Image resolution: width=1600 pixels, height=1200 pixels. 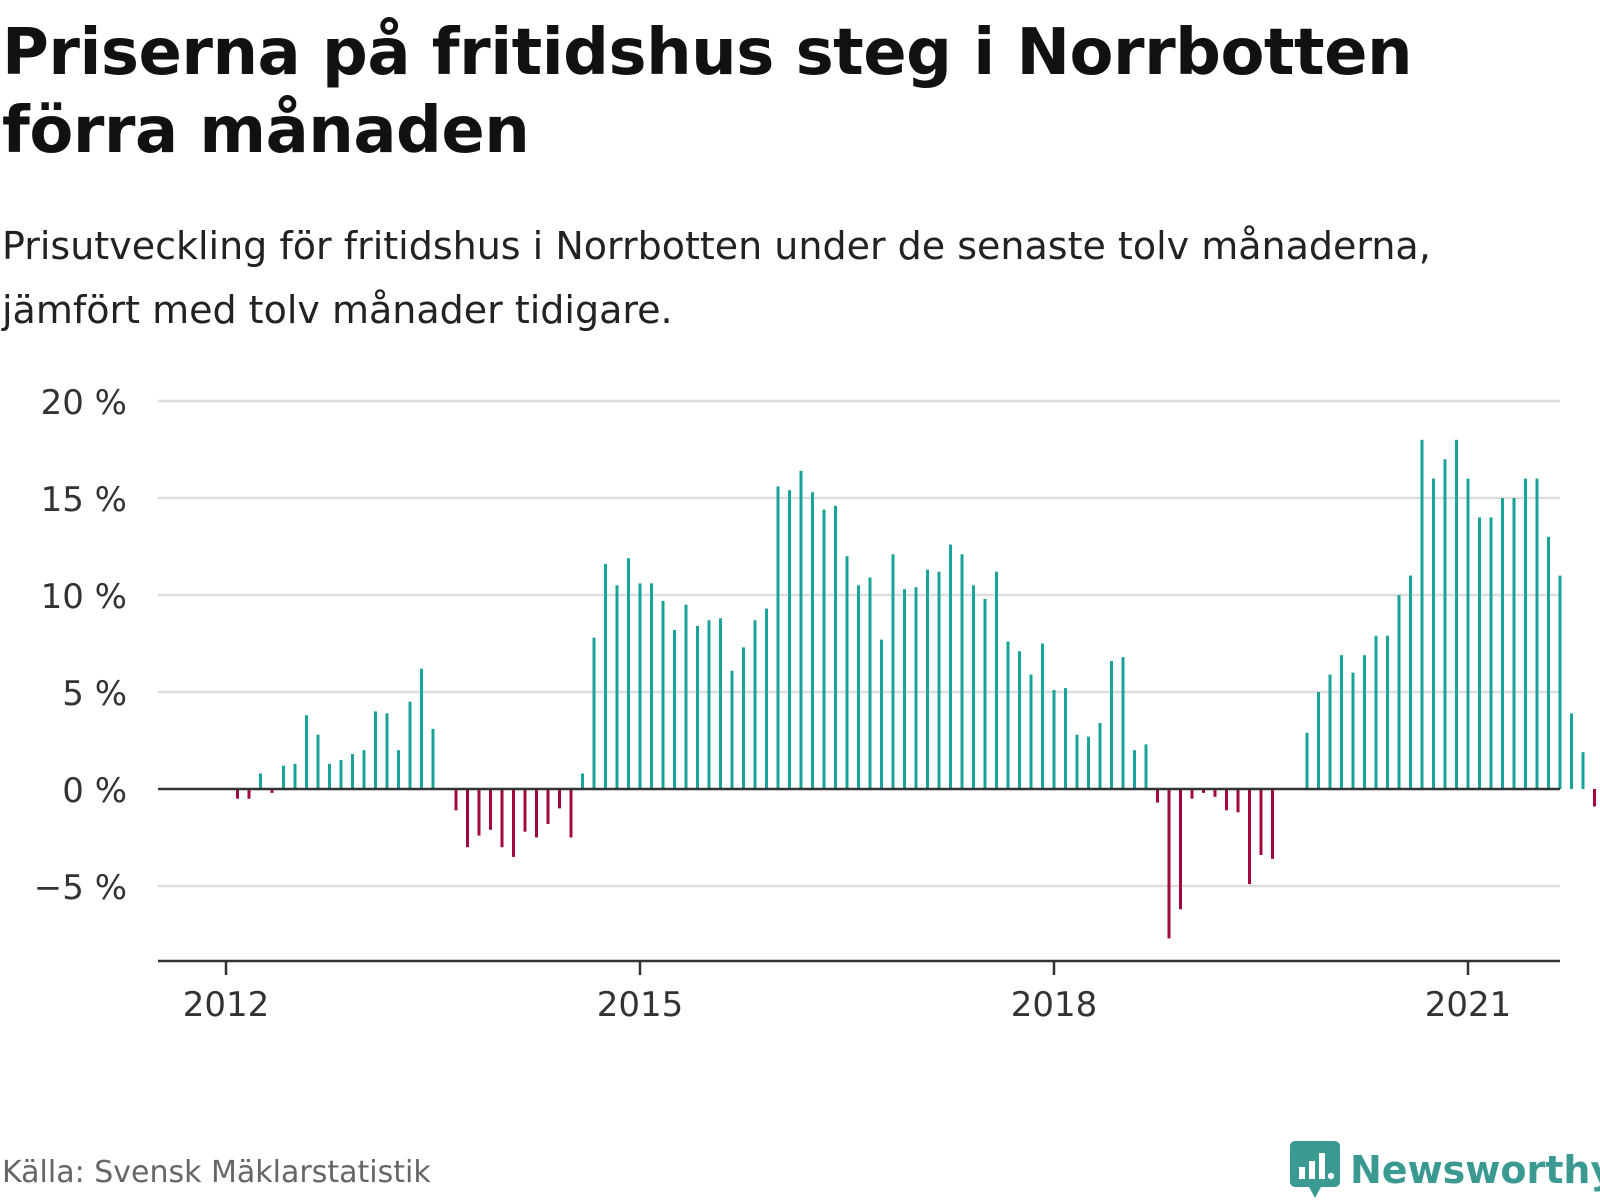 I want to click on y-tick-label: 10 %, so click(x=84, y=597).